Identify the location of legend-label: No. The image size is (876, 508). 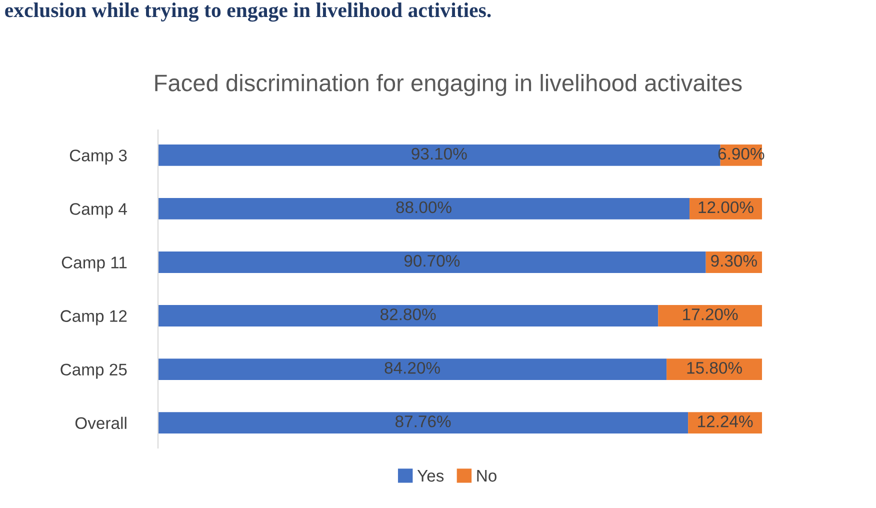
(486, 476).